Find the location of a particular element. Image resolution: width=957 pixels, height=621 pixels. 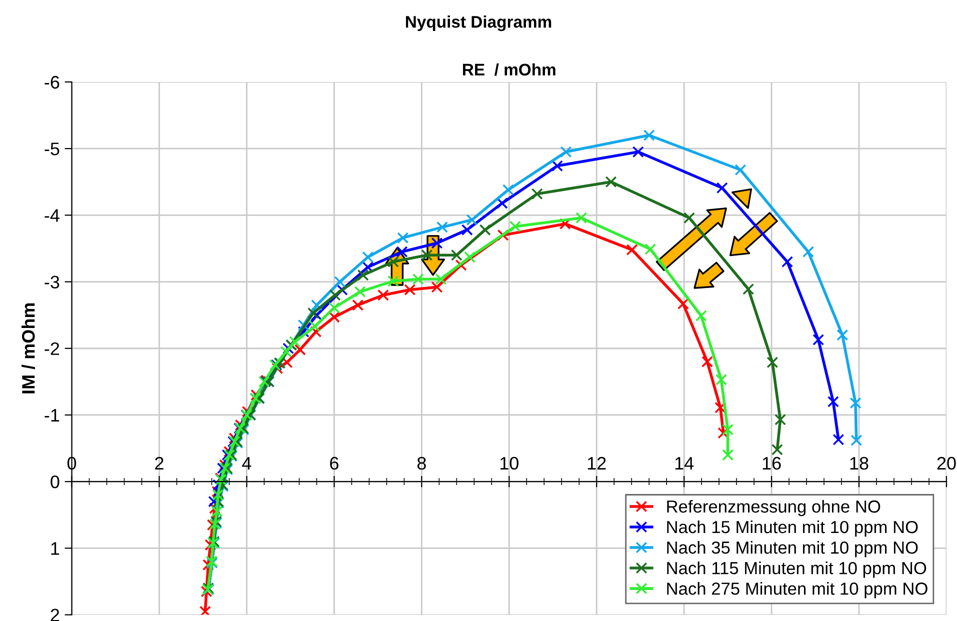

x-tick-label: 10 is located at coordinates (509, 463).